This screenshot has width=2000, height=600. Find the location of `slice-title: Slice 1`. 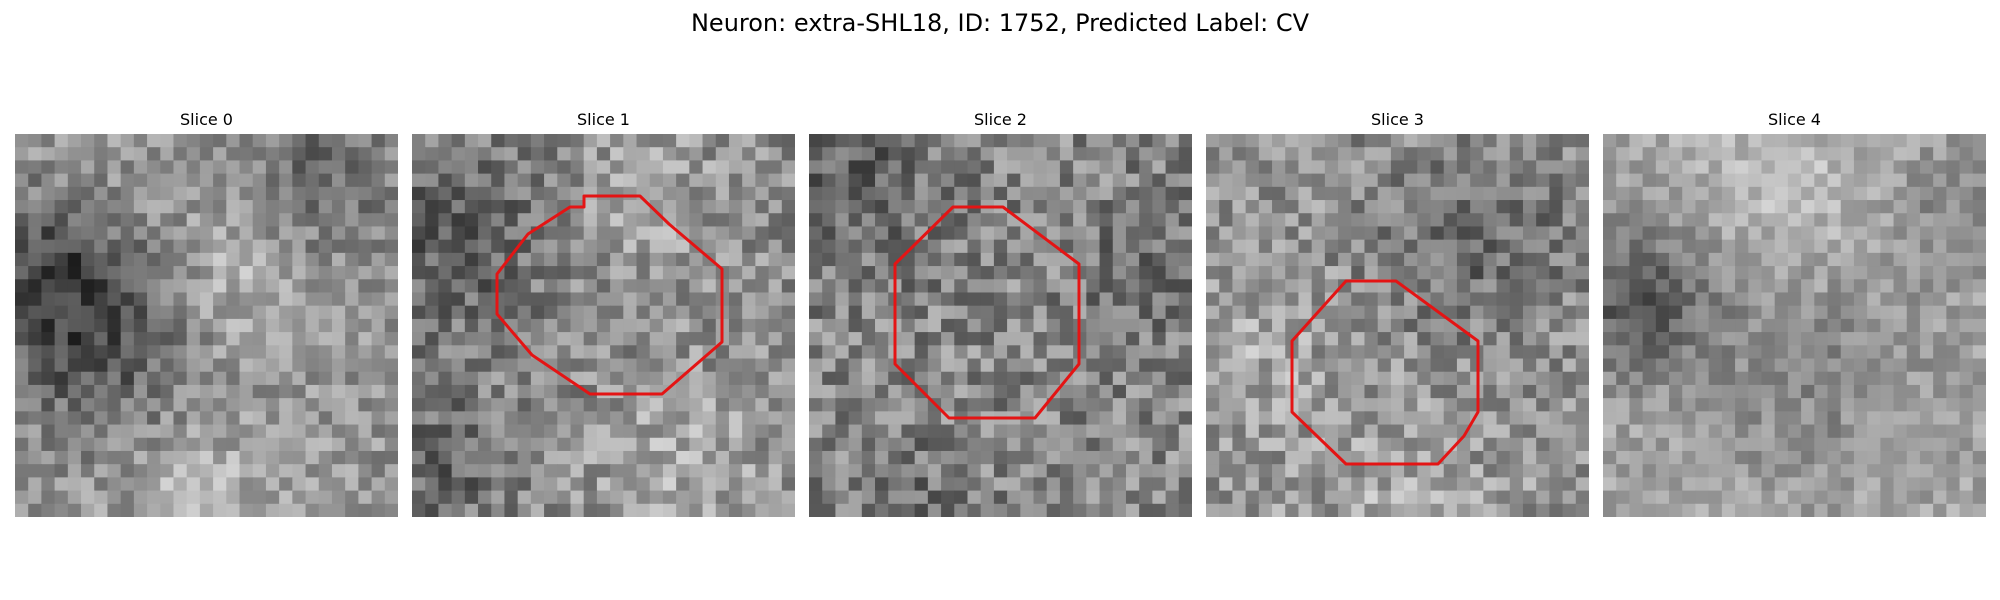

slice-title: Slice 1 is located at coordinates (603, 119).